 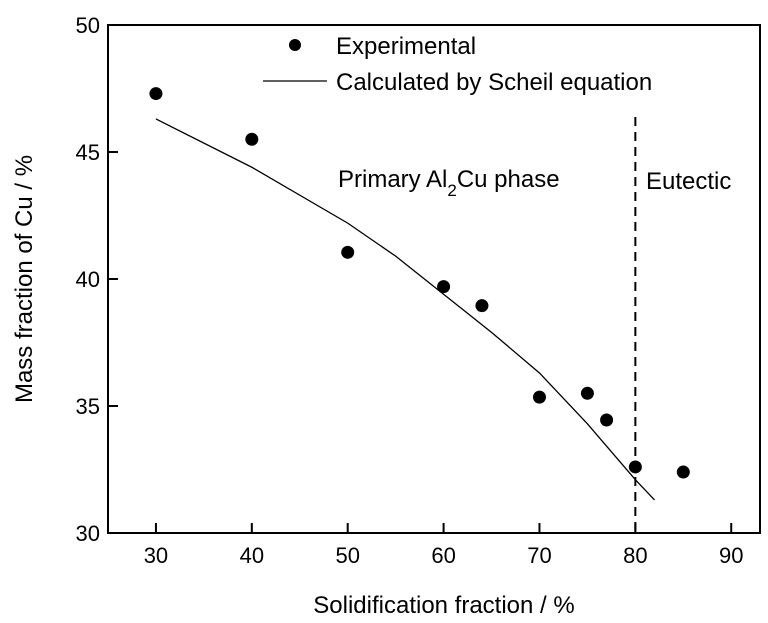 What do you see at coordinates (443, 555) in the screenshot?
I see `x-tick-label: 60` at bounding box center [443, 555].